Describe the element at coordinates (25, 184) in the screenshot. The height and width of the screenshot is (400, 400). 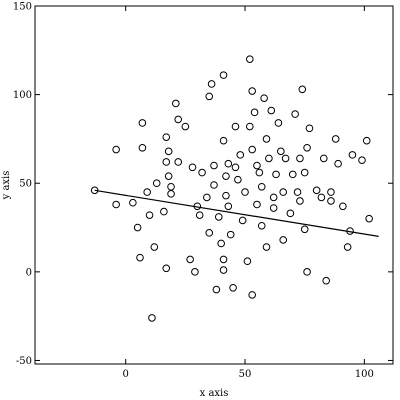
I see `y-tick-label: 50` at that location.